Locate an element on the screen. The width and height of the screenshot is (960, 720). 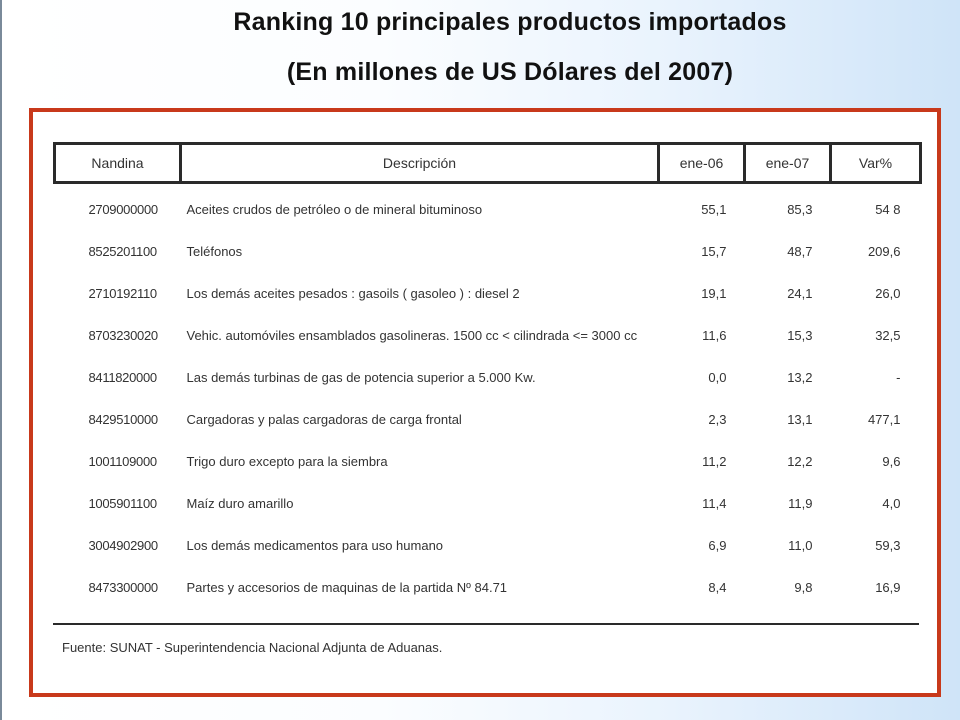
nandina-cell: 8473300000 is located at coordinates (123, 587).